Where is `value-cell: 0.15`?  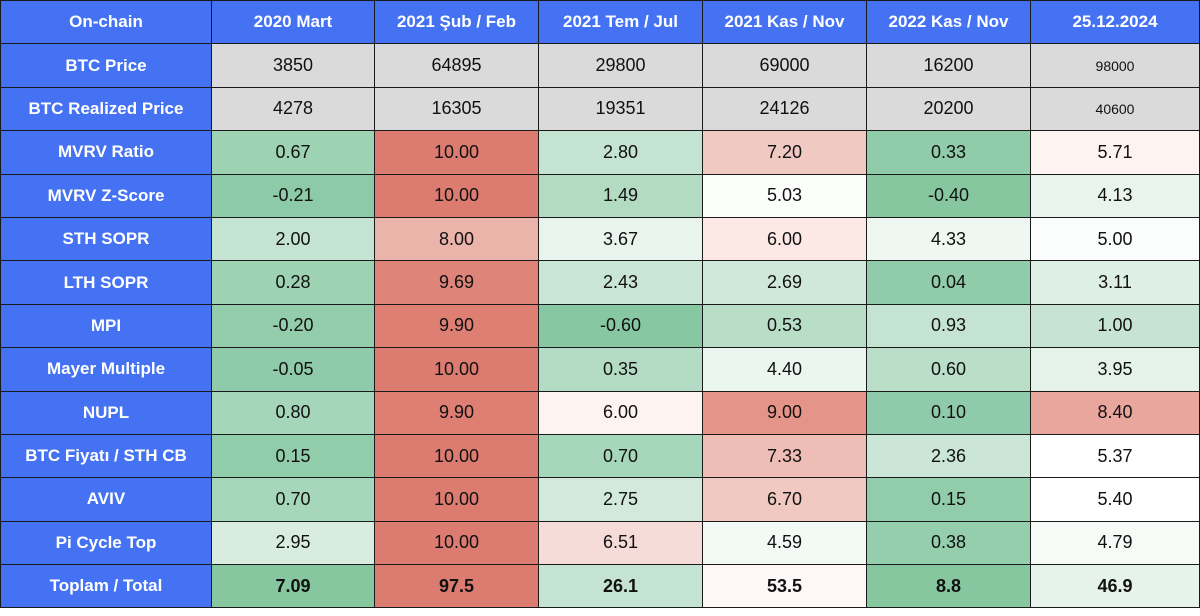
value-cell: 0.15 is located at coordinates (293, 456).